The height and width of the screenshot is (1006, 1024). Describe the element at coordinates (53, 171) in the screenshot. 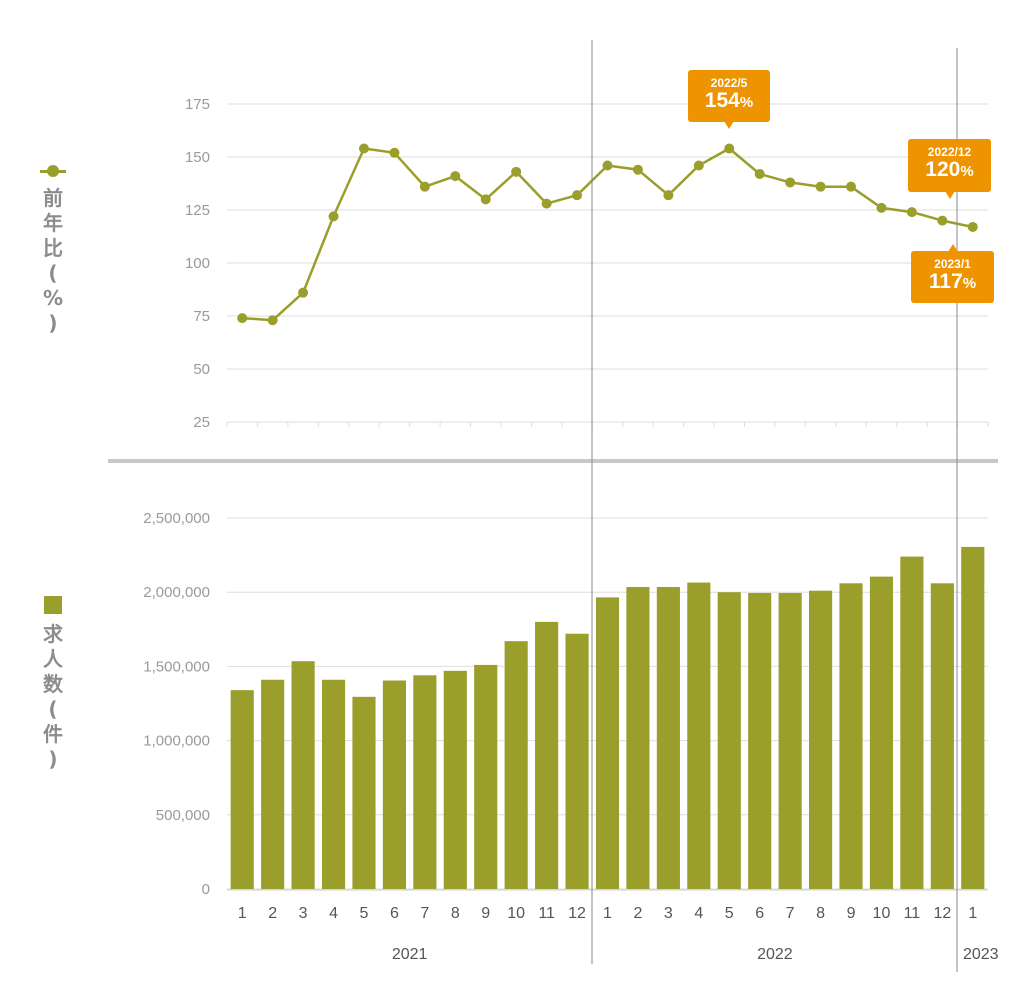

I see `line-legend-icon` at that location.